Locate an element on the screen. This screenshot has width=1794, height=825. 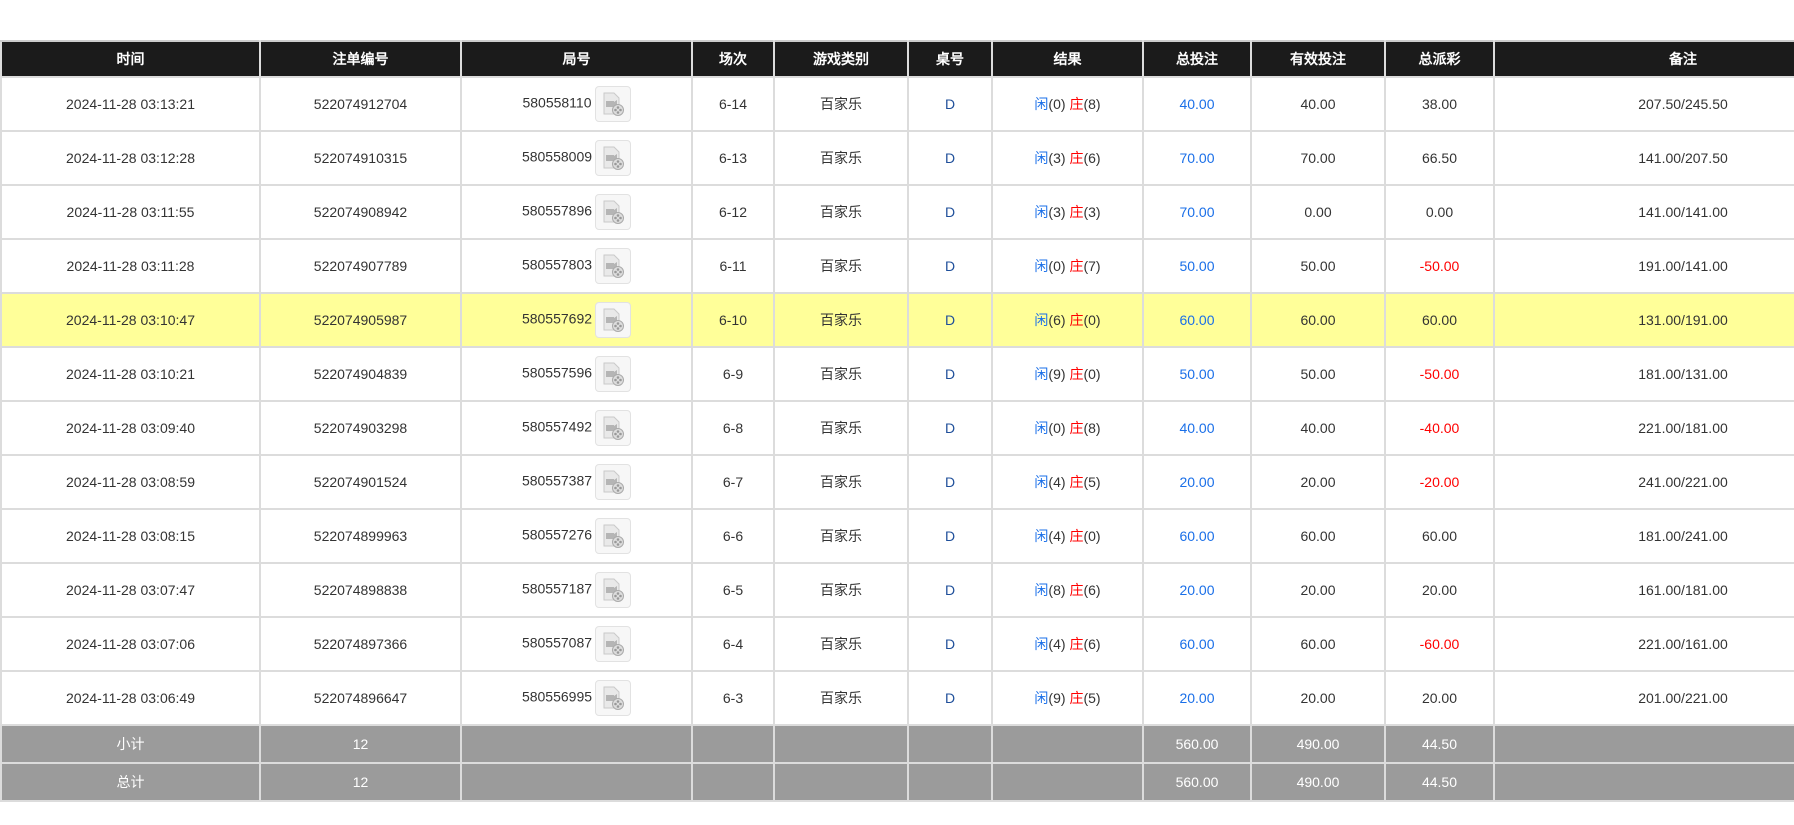
round-number: 580558110 is located at coordinates (557, 102).